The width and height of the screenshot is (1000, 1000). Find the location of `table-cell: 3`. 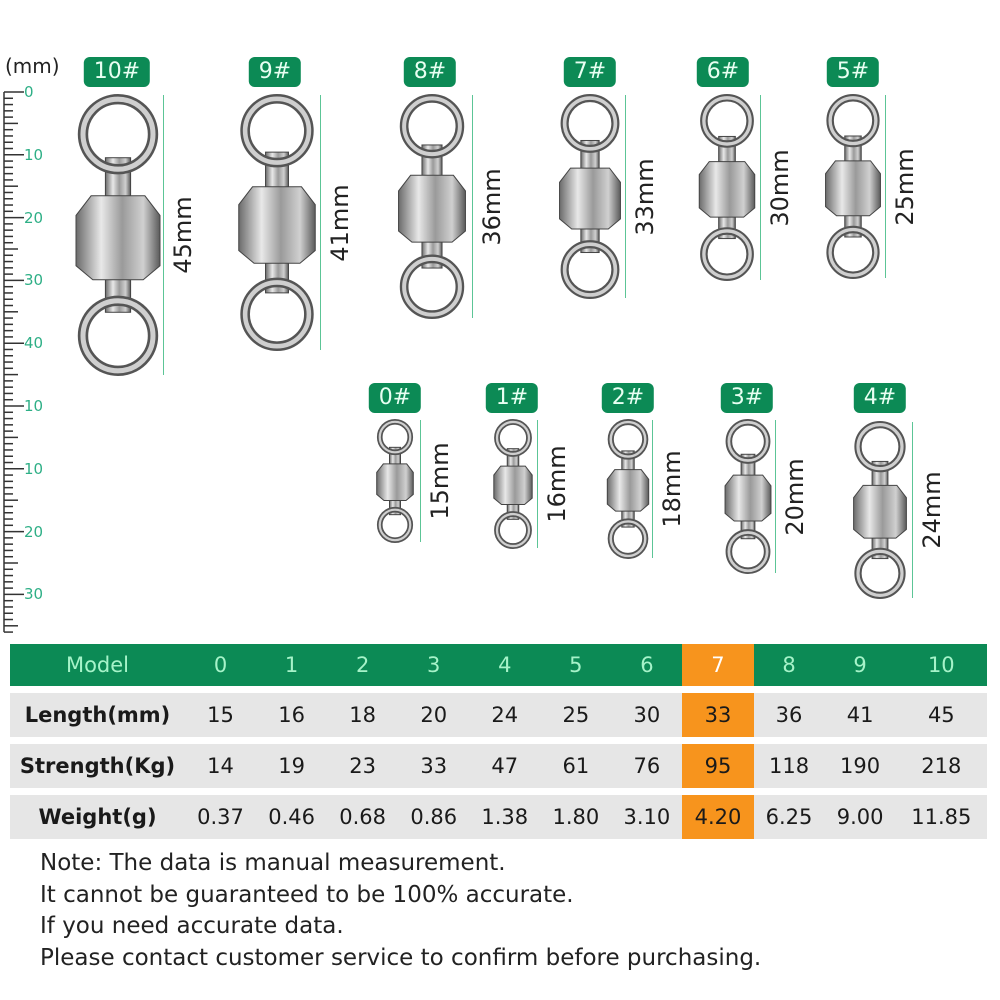

table-cell: 3 is located at coordinates (434, 665).